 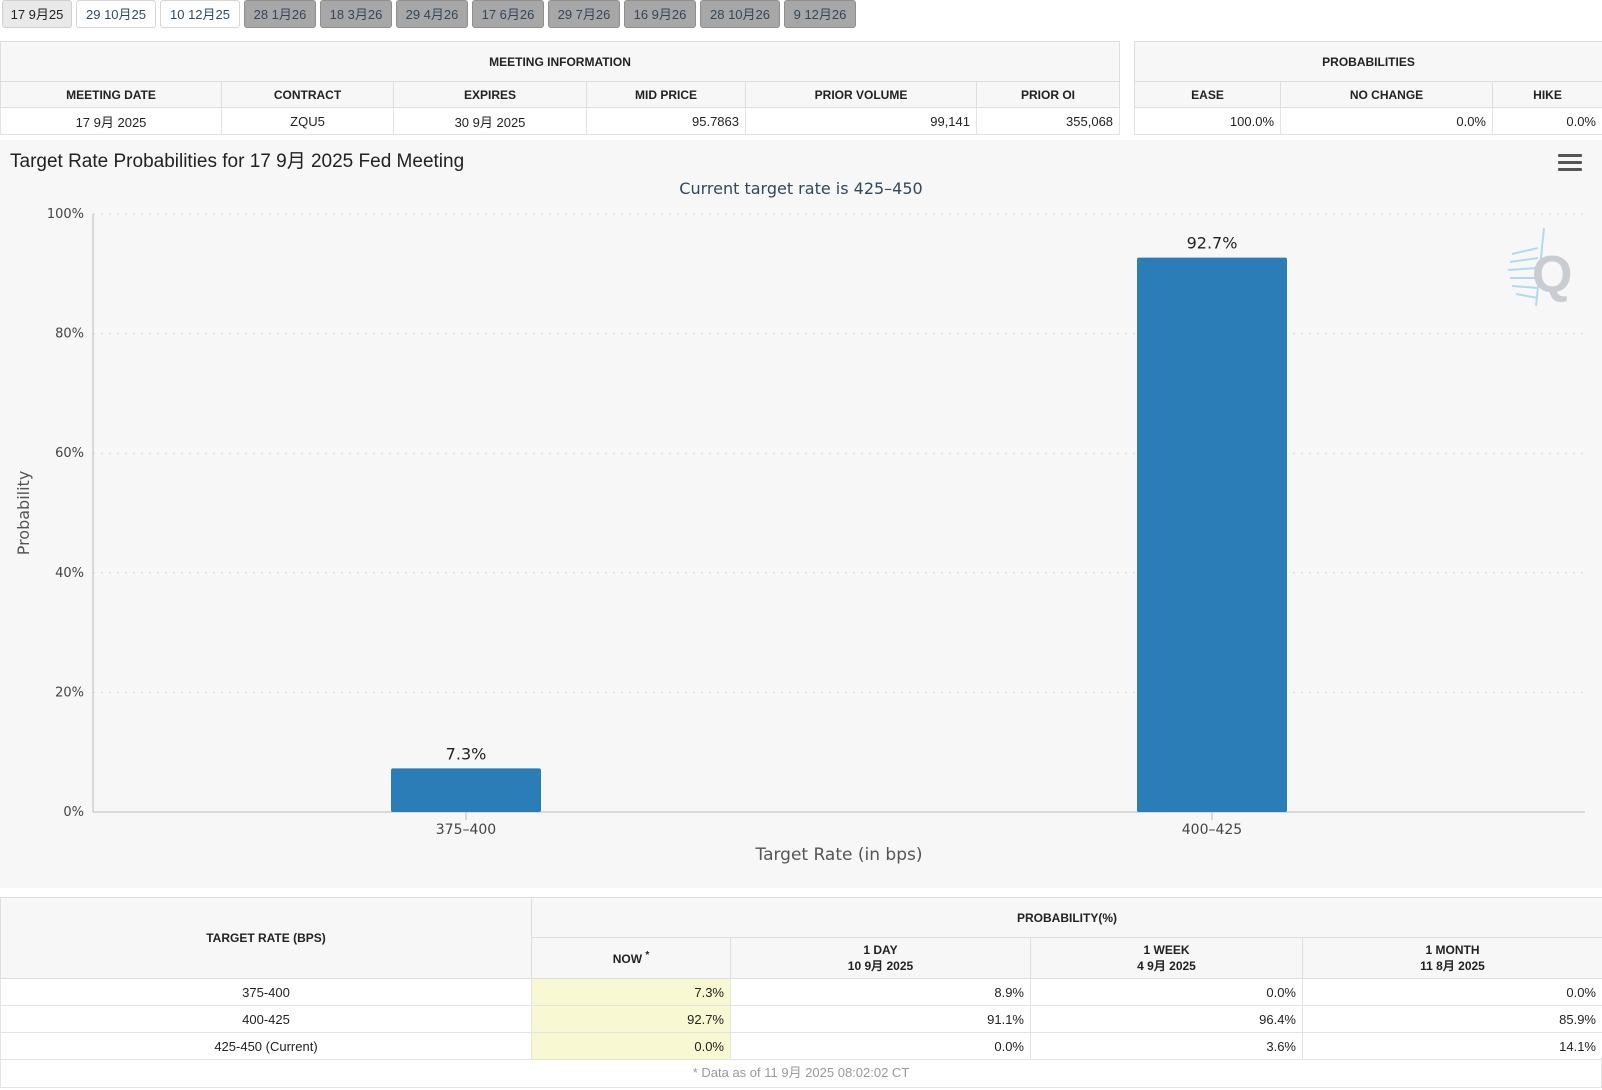 What do you see at coordinates (660, 14) in the screenshot?
I see `tab-meeting-date: 16 9月26` at bounding box center [660, 14].